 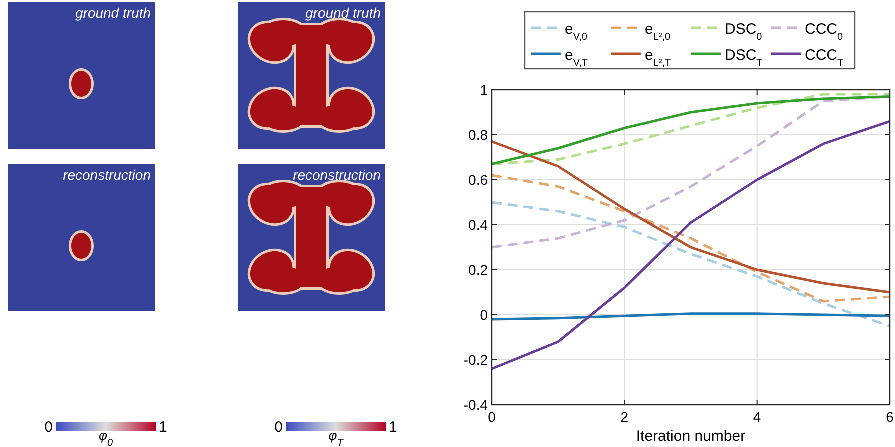 I want to click on x-axis-title: Iteration number, so click(x=691, y=436).